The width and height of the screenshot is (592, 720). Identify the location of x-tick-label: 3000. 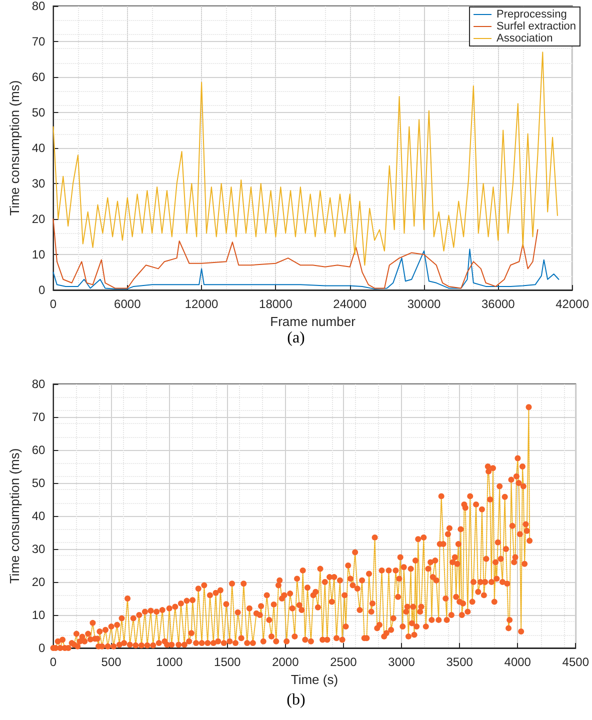
(402, 662).